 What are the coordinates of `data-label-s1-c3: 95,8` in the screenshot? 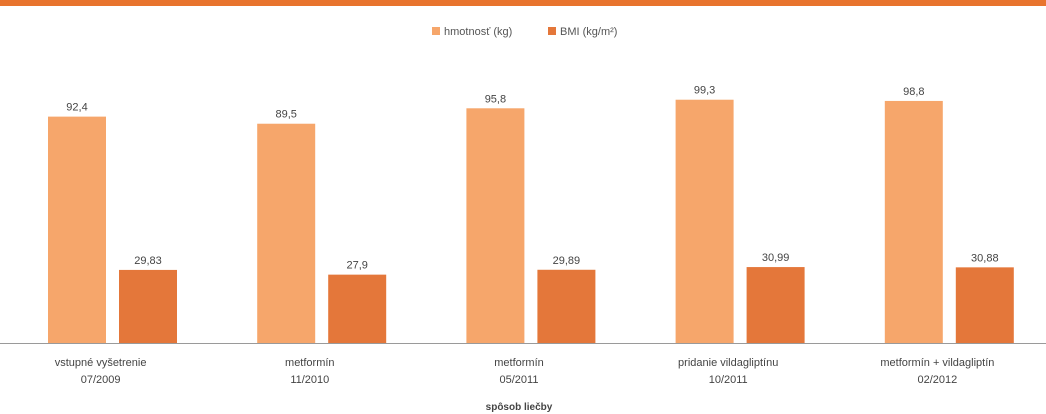 It's located at (495, 99).